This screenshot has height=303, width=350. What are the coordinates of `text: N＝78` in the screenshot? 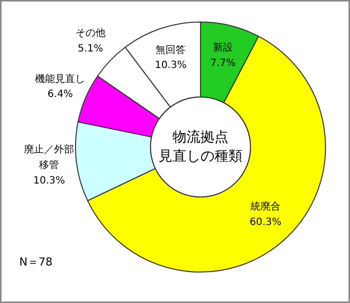 It's located at (35, 262).